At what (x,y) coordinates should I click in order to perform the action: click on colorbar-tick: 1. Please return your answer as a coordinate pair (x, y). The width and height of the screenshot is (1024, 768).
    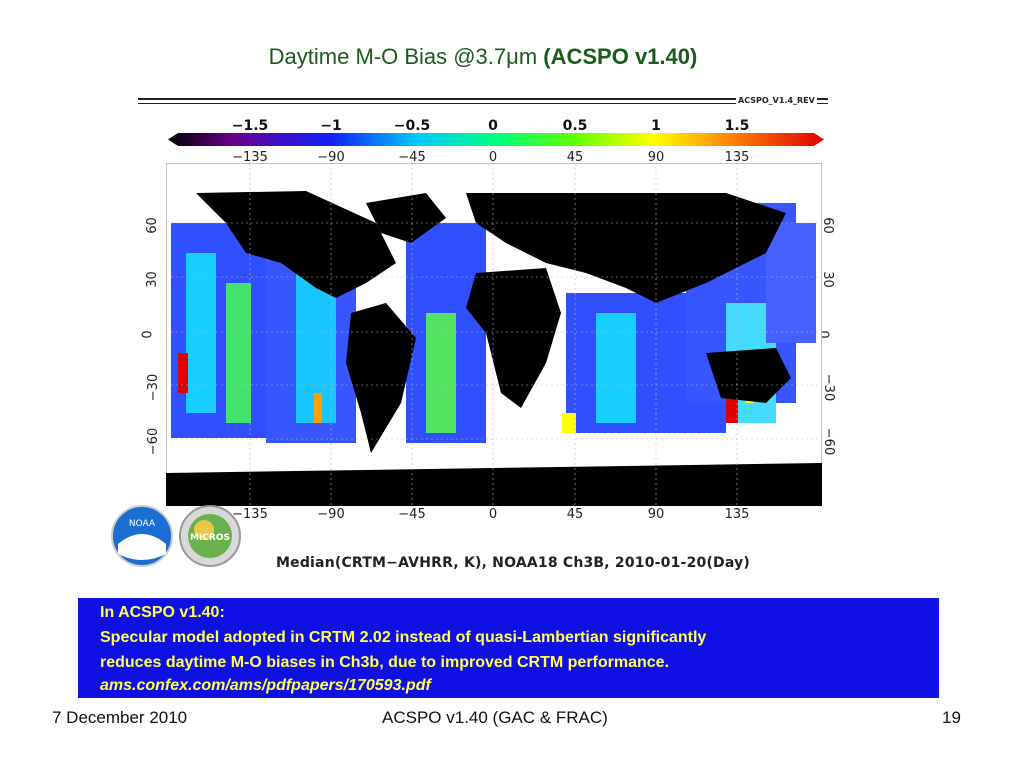
    Looking at the image, I should click on (656, 126).